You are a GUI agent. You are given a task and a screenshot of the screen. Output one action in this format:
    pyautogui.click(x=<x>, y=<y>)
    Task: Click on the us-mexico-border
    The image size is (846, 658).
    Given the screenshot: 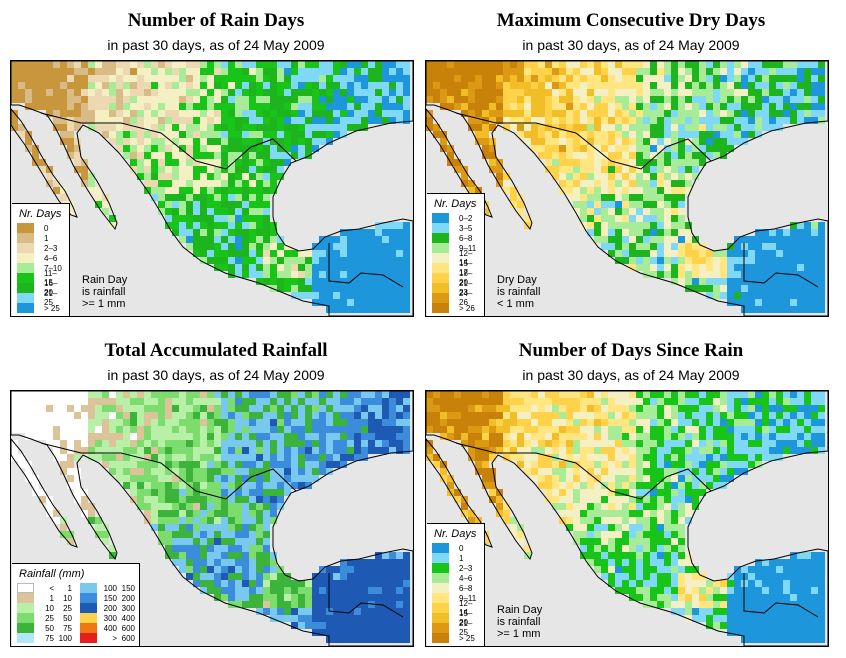 What is the action you would take?
    pyautogui.click(x=583, y=141)
    